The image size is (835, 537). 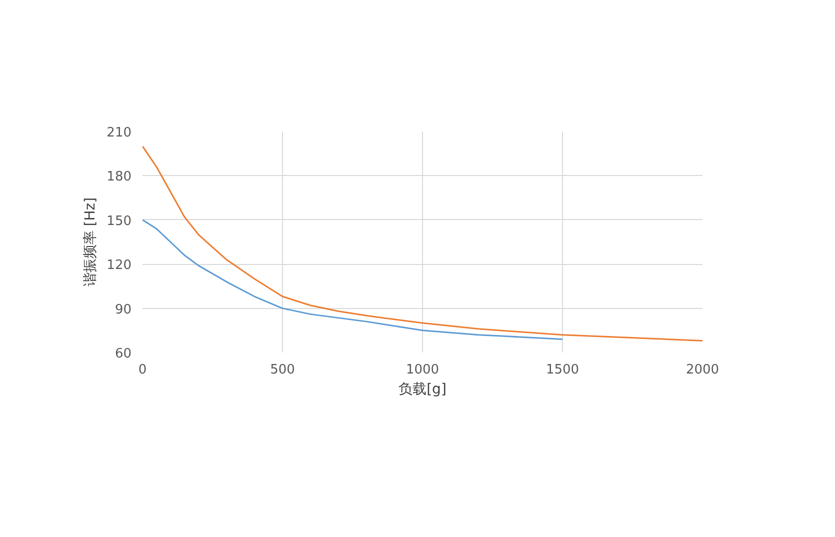 What do you see at coordinates (353, 279) in the screenshot?
I see `line-series` at bounding box center [353, 279].